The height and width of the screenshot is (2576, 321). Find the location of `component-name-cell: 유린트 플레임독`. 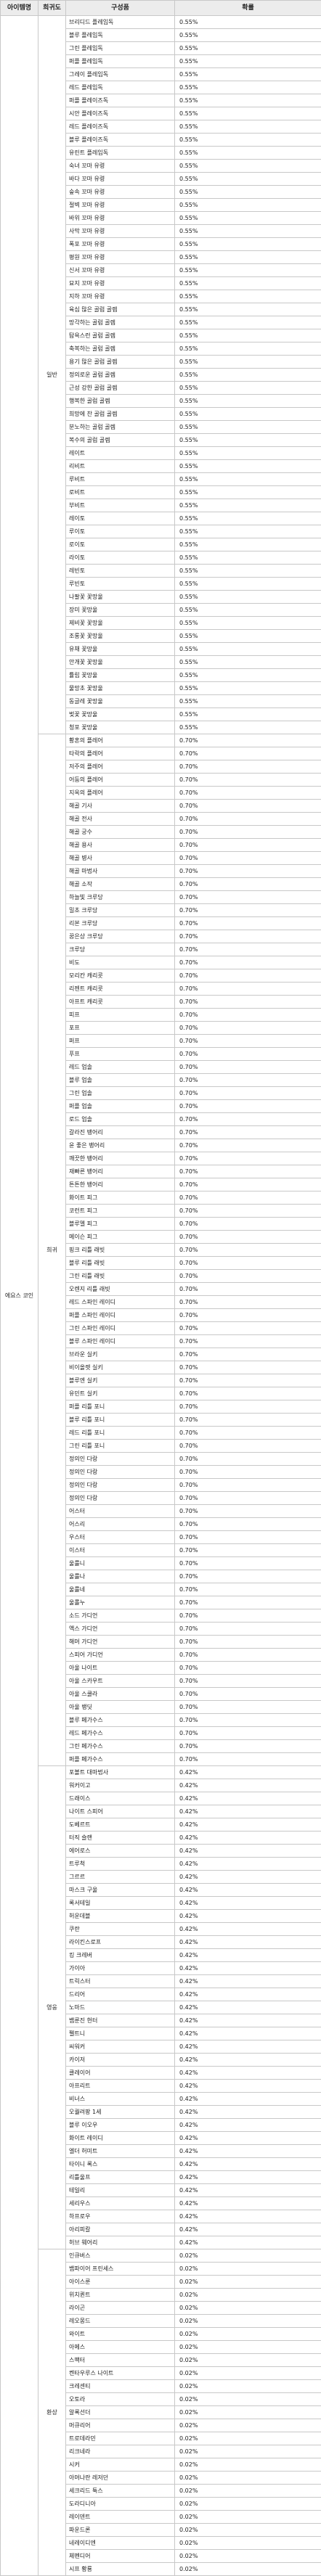

component-name-cell: 유린트 플레임독 is located at coordinates (120, 153).